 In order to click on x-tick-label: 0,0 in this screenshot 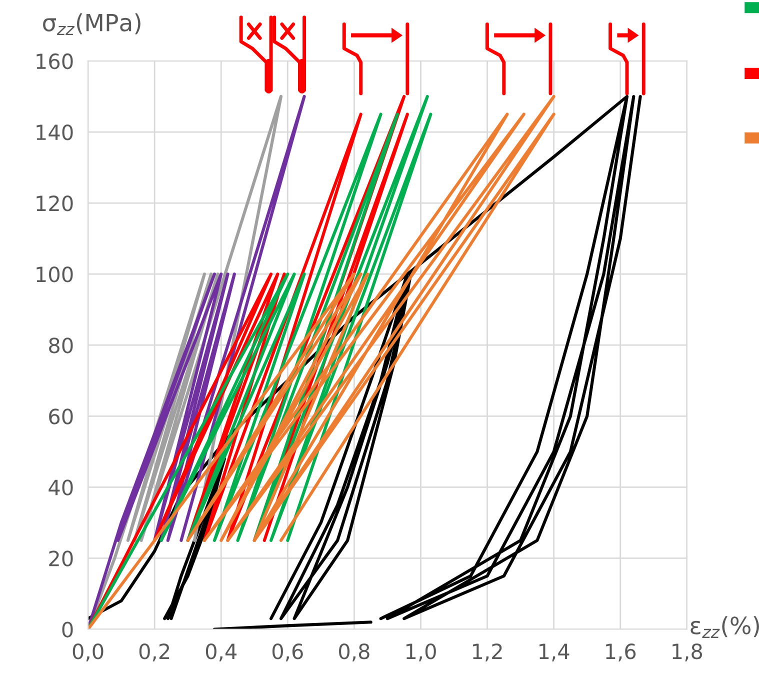, I will do `click(88, 653)`.